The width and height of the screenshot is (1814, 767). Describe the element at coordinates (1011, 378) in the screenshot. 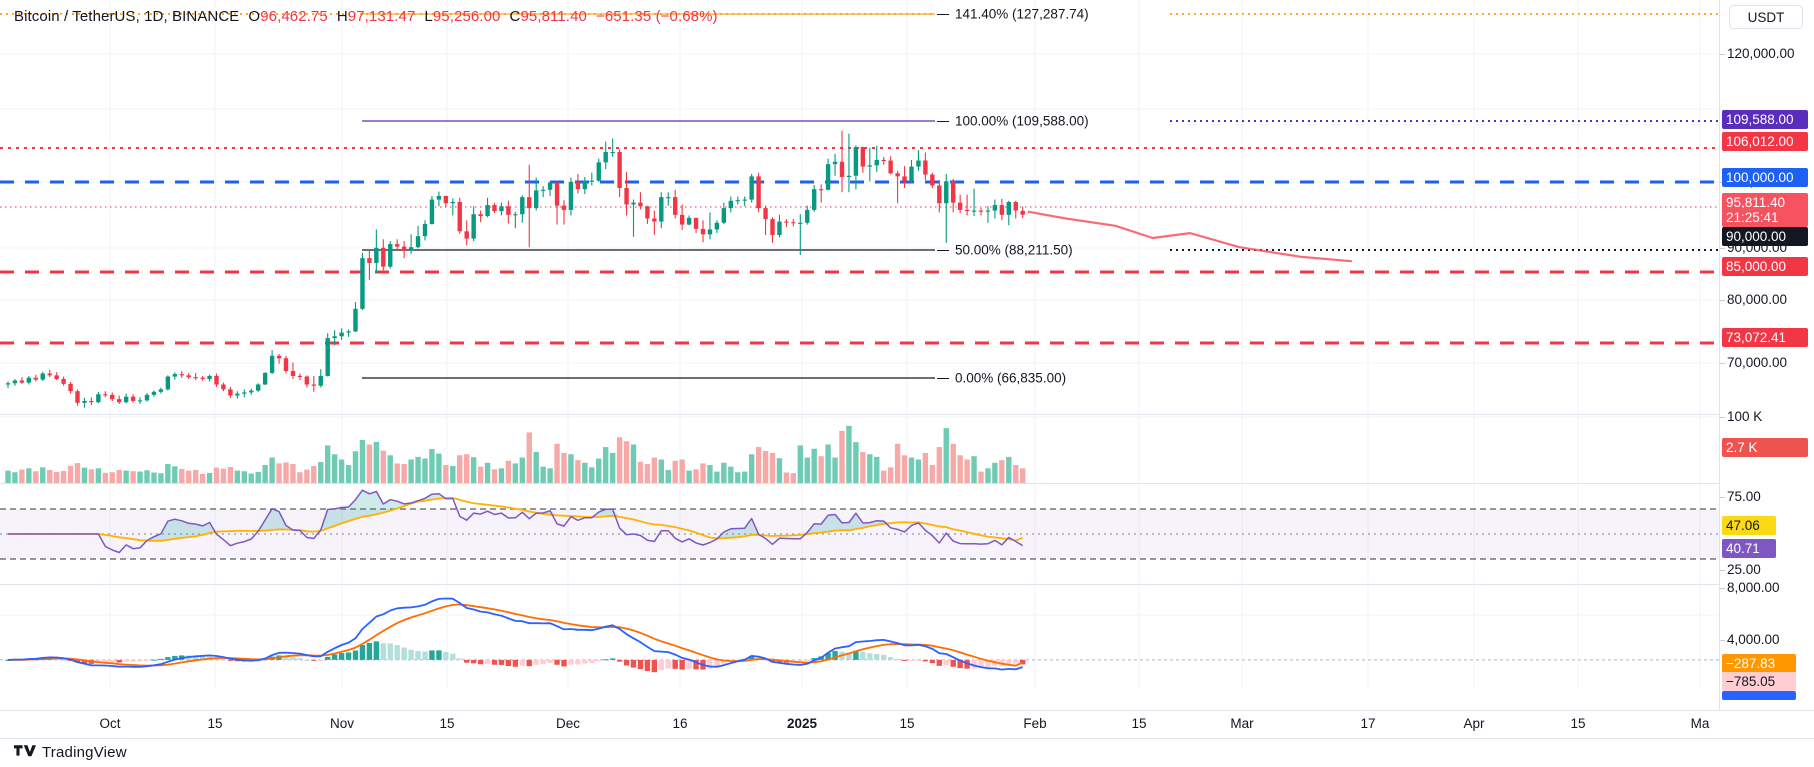

I see `fib-label-0-00: 0.00% (66,835.00)` at that location.